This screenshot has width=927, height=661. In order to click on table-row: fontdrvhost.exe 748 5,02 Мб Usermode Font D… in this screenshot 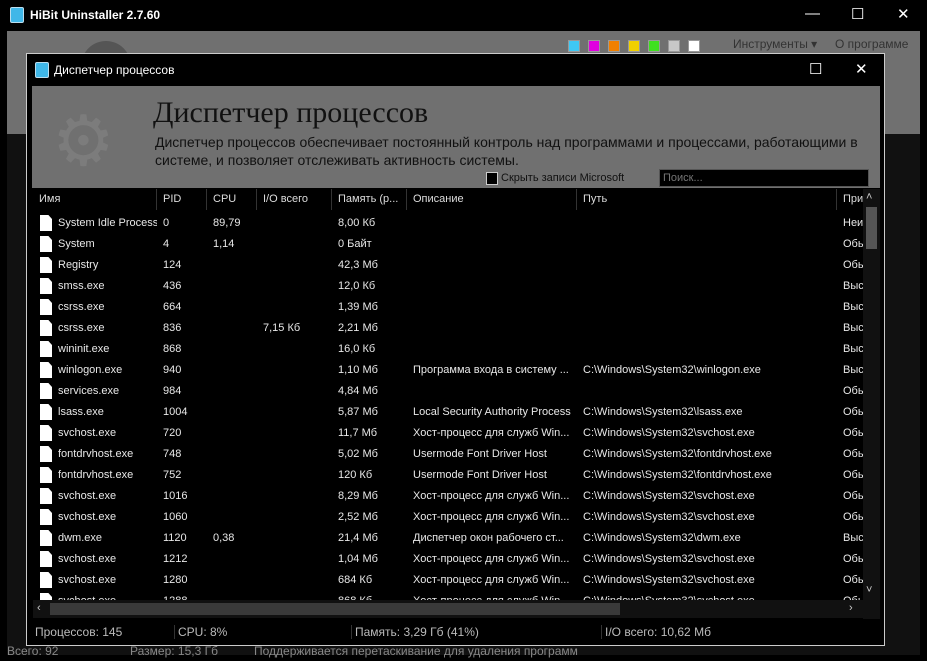, I will do `click(448, 454)`.